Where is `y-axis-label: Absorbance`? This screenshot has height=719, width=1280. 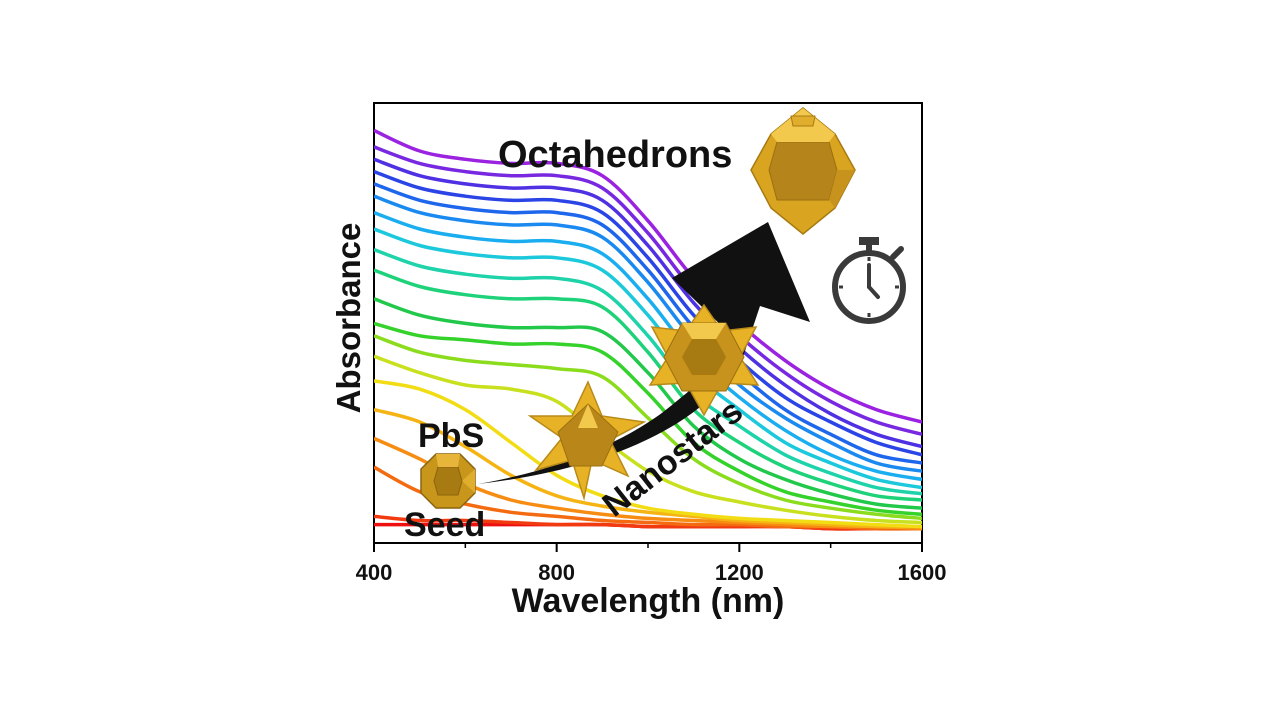 y-axis-label: Absorbance is located at coordinates (348, 318).